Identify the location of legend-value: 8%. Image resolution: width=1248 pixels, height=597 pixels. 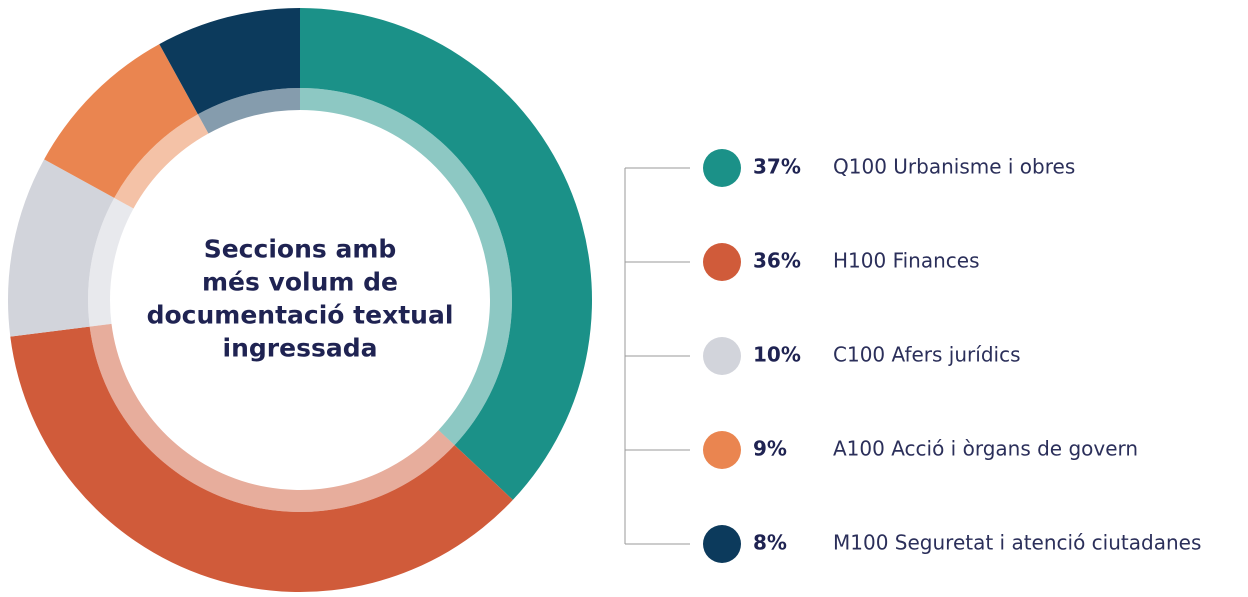
(770, 543).